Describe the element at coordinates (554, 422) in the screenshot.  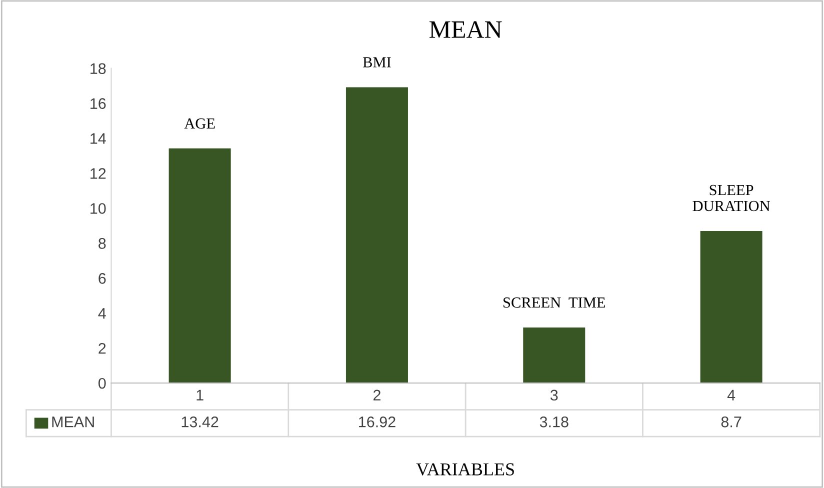
I see `data-label: 3.18` at that location.